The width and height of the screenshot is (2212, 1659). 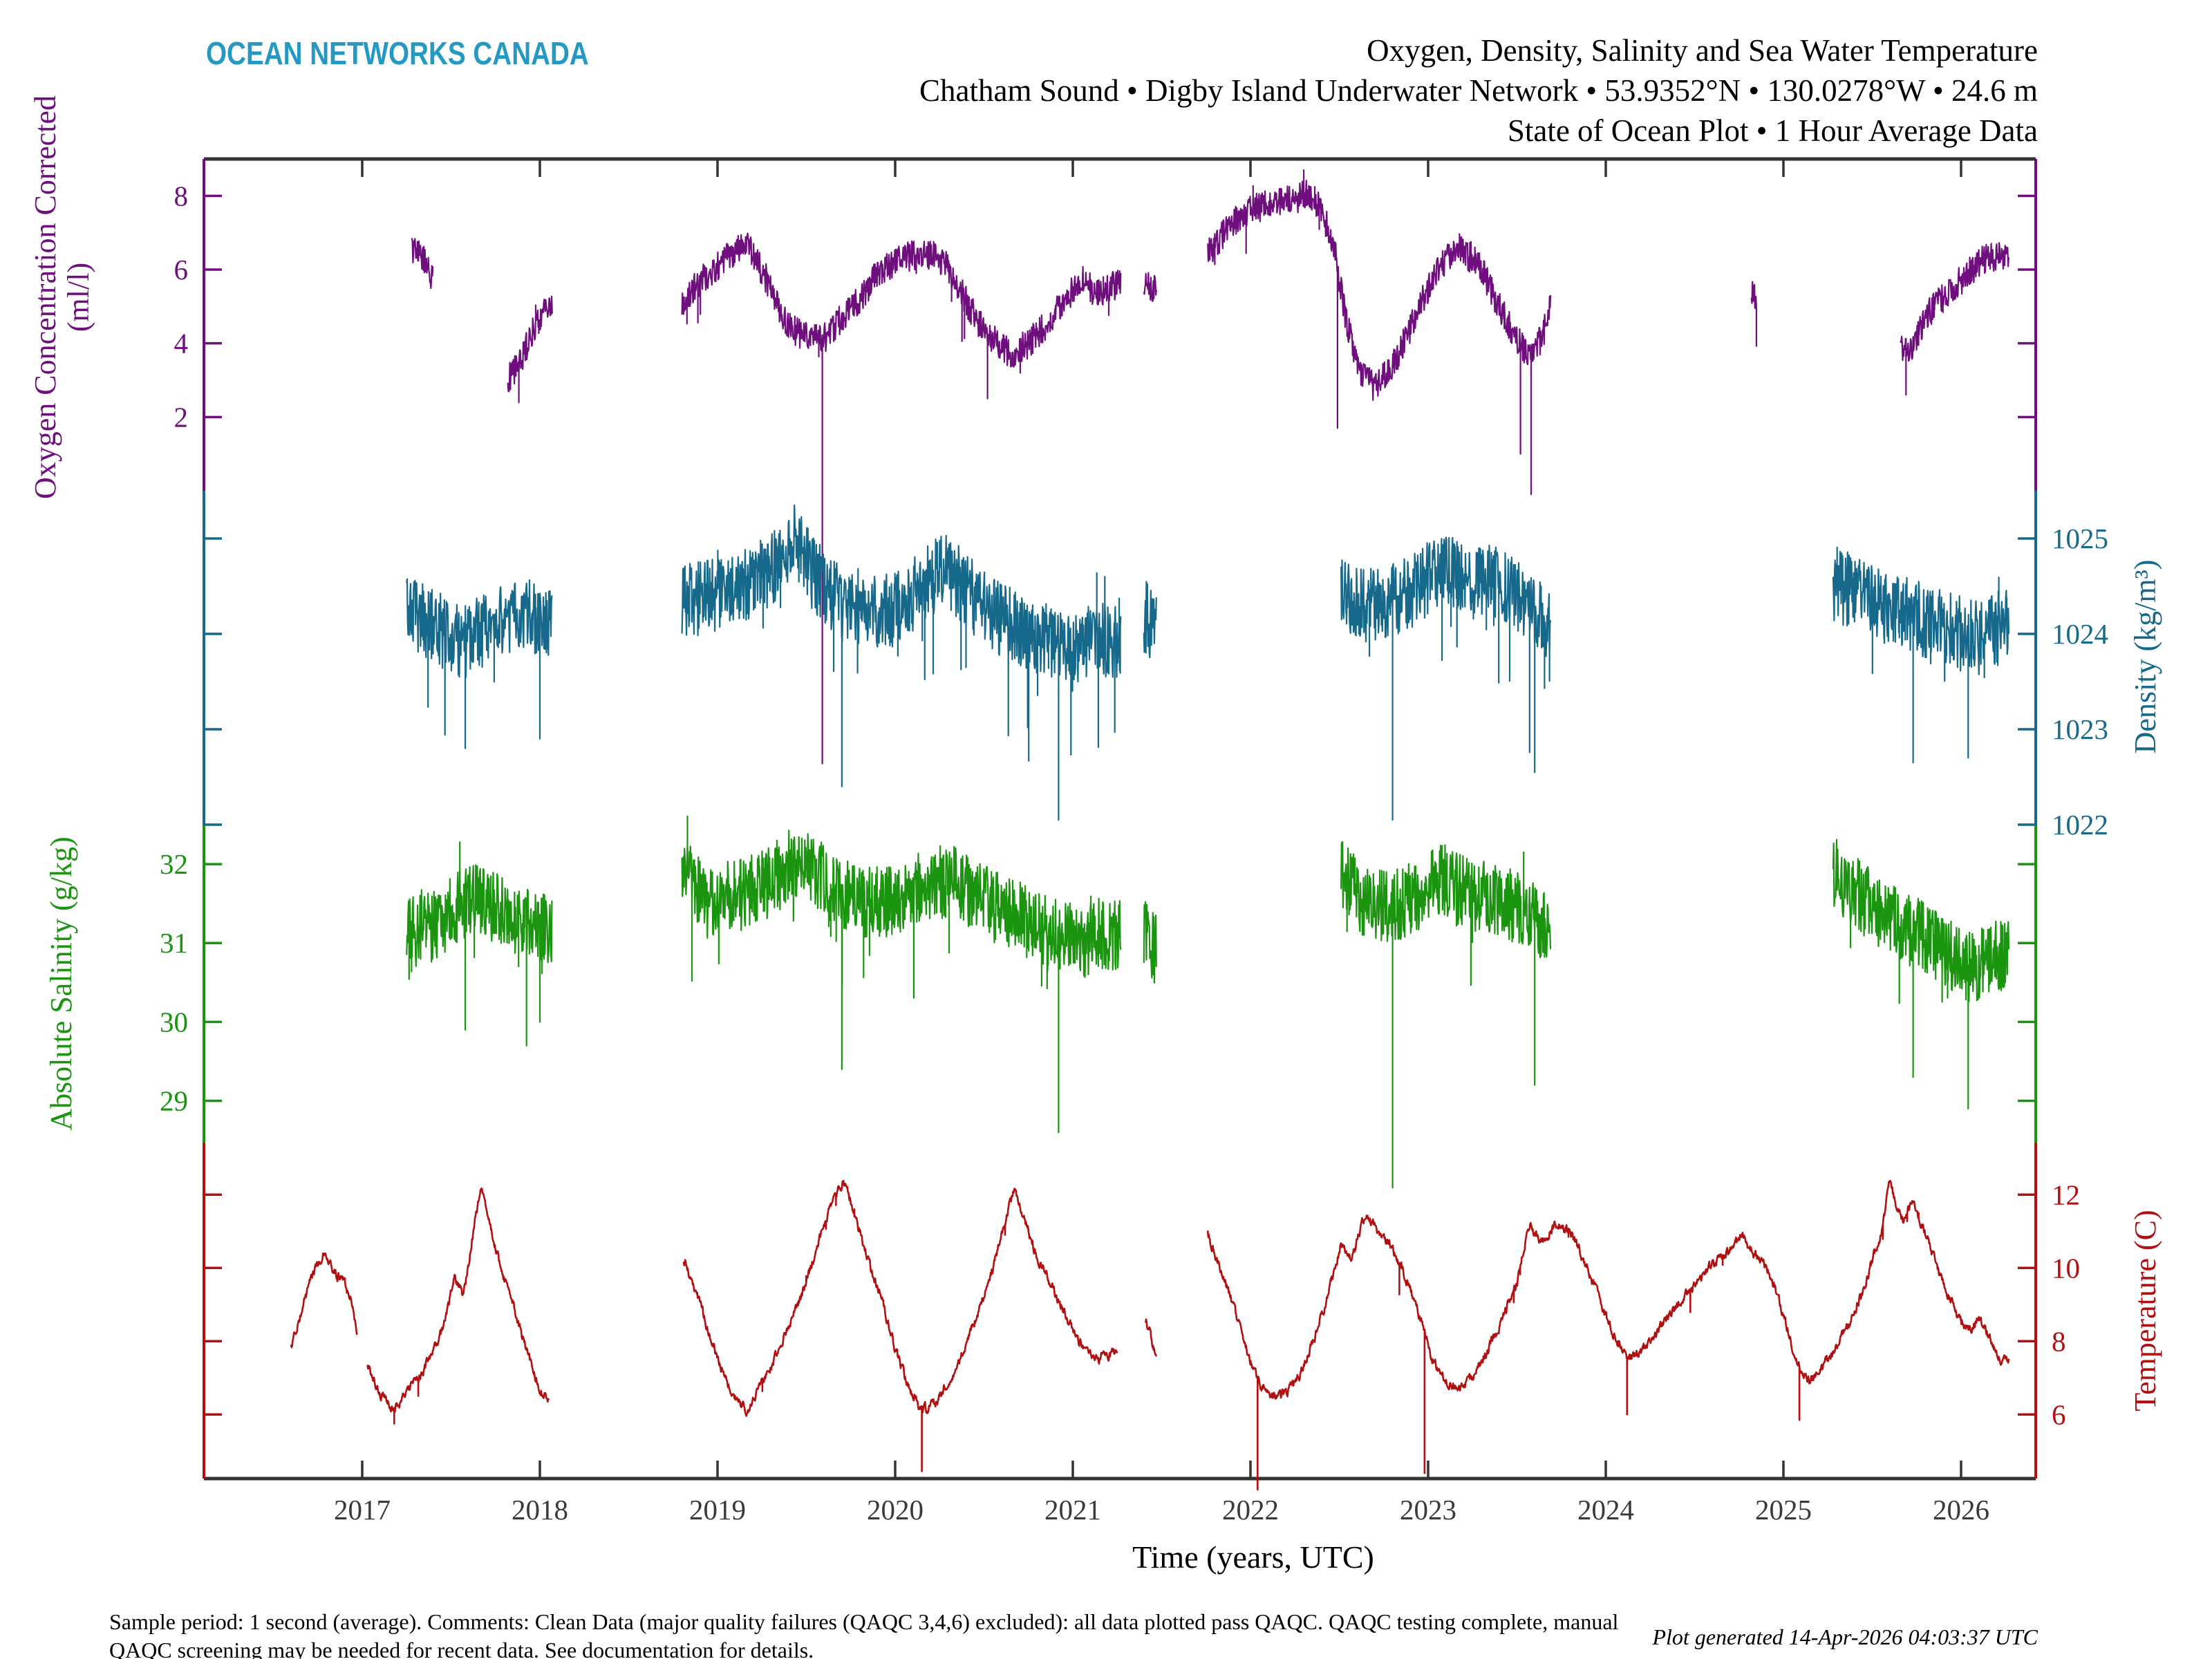 I want to click on y-tick-label-salinity: 29, so click(x=174, y=1101).